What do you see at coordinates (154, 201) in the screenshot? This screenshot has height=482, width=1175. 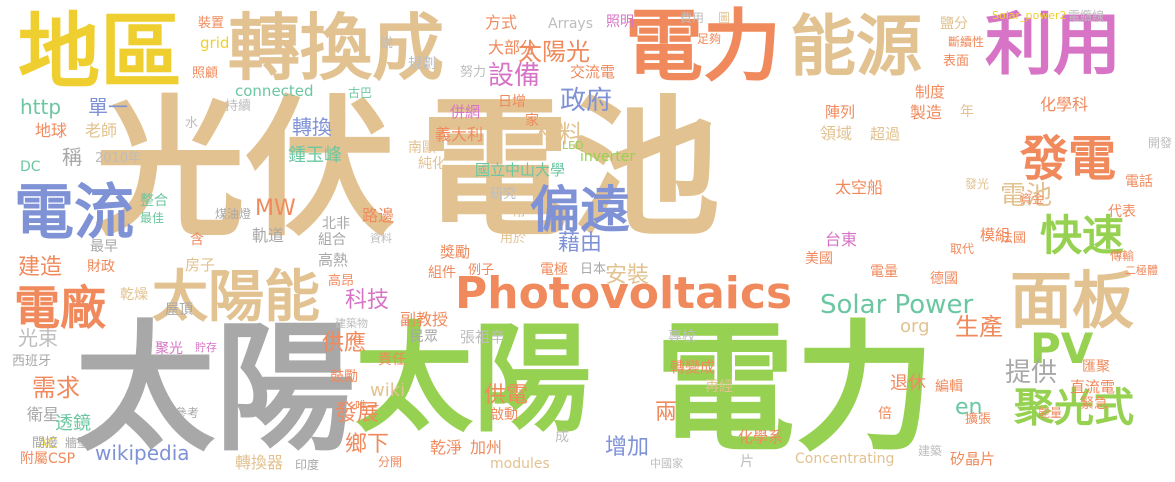 I see `cloud-word: 整合` at bounding box center [154, 201].